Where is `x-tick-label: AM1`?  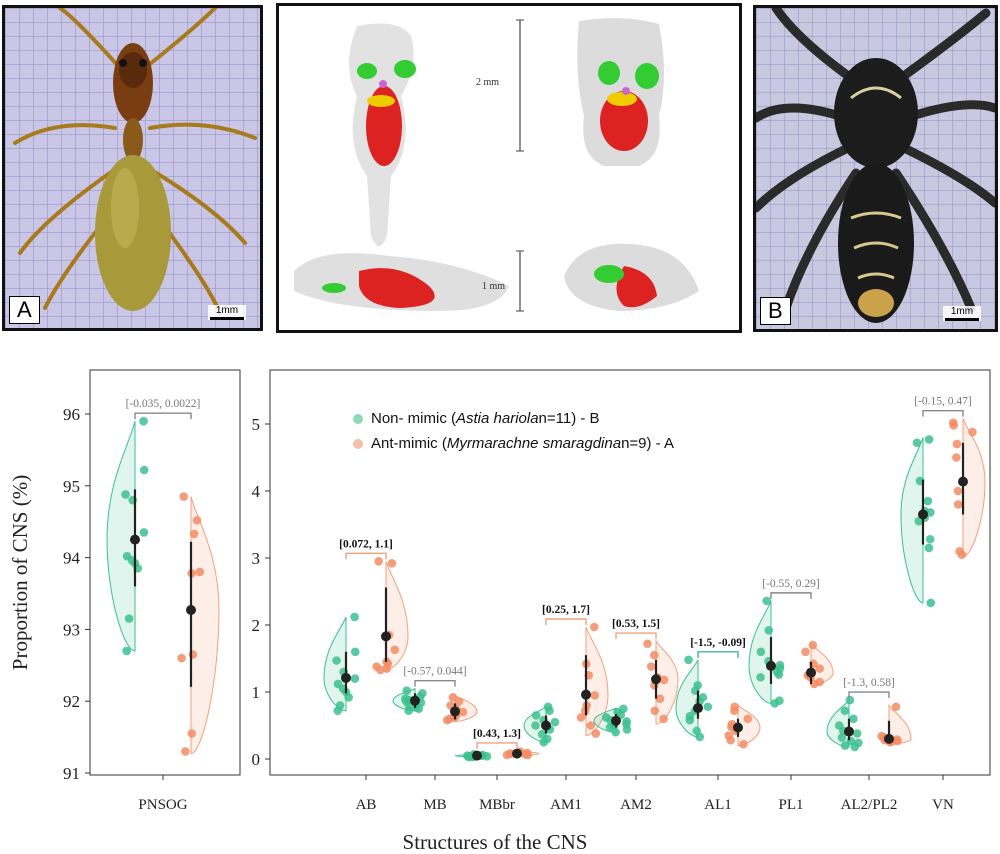 x-tick-label: AM1 is located at coordinates (566, 805).